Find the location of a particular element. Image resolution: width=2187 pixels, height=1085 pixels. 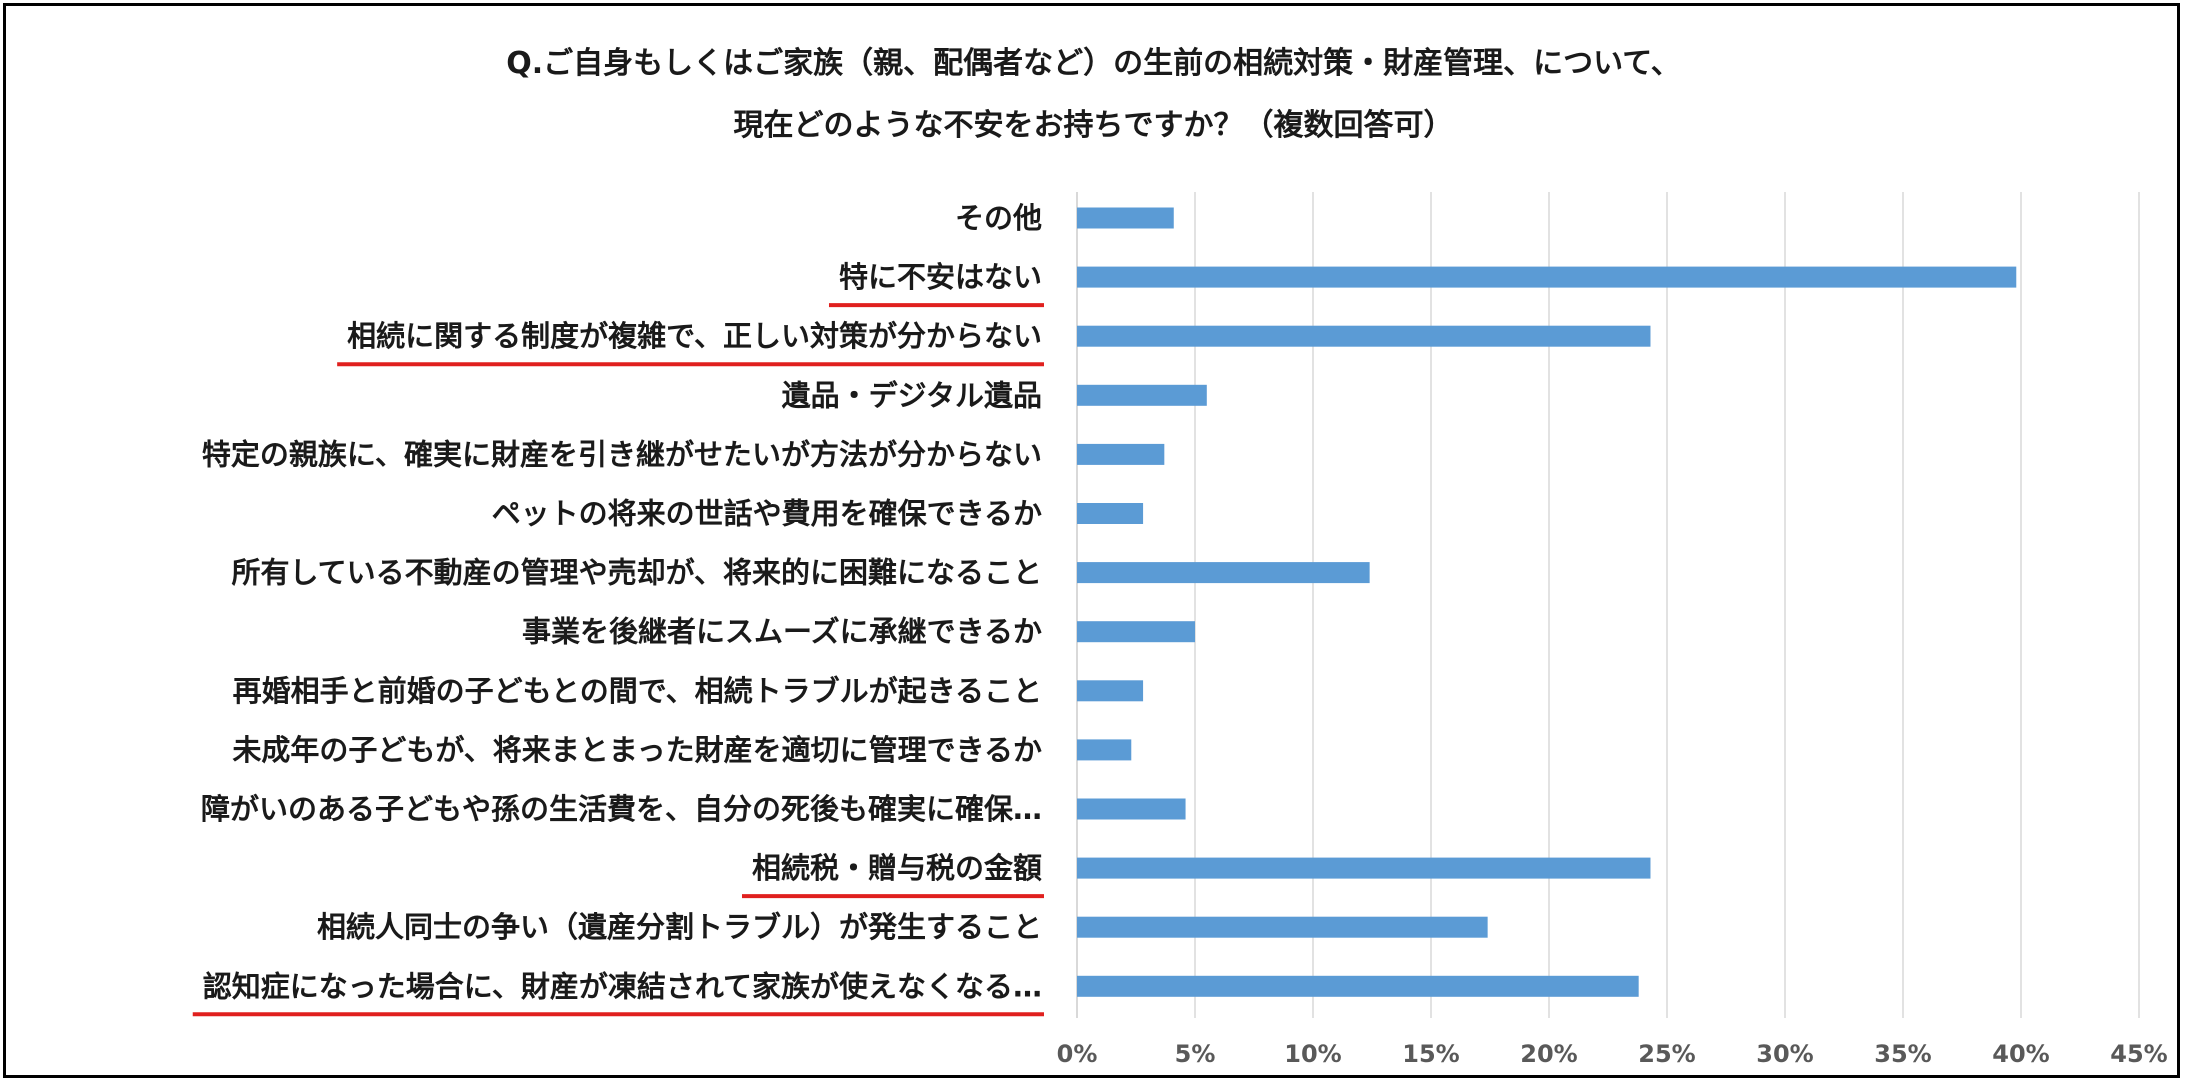

category-label: その他 is located at coordinates (998, 218).